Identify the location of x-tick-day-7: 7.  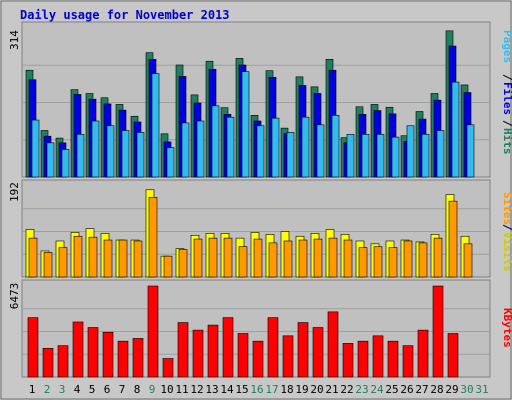
(122, 389).